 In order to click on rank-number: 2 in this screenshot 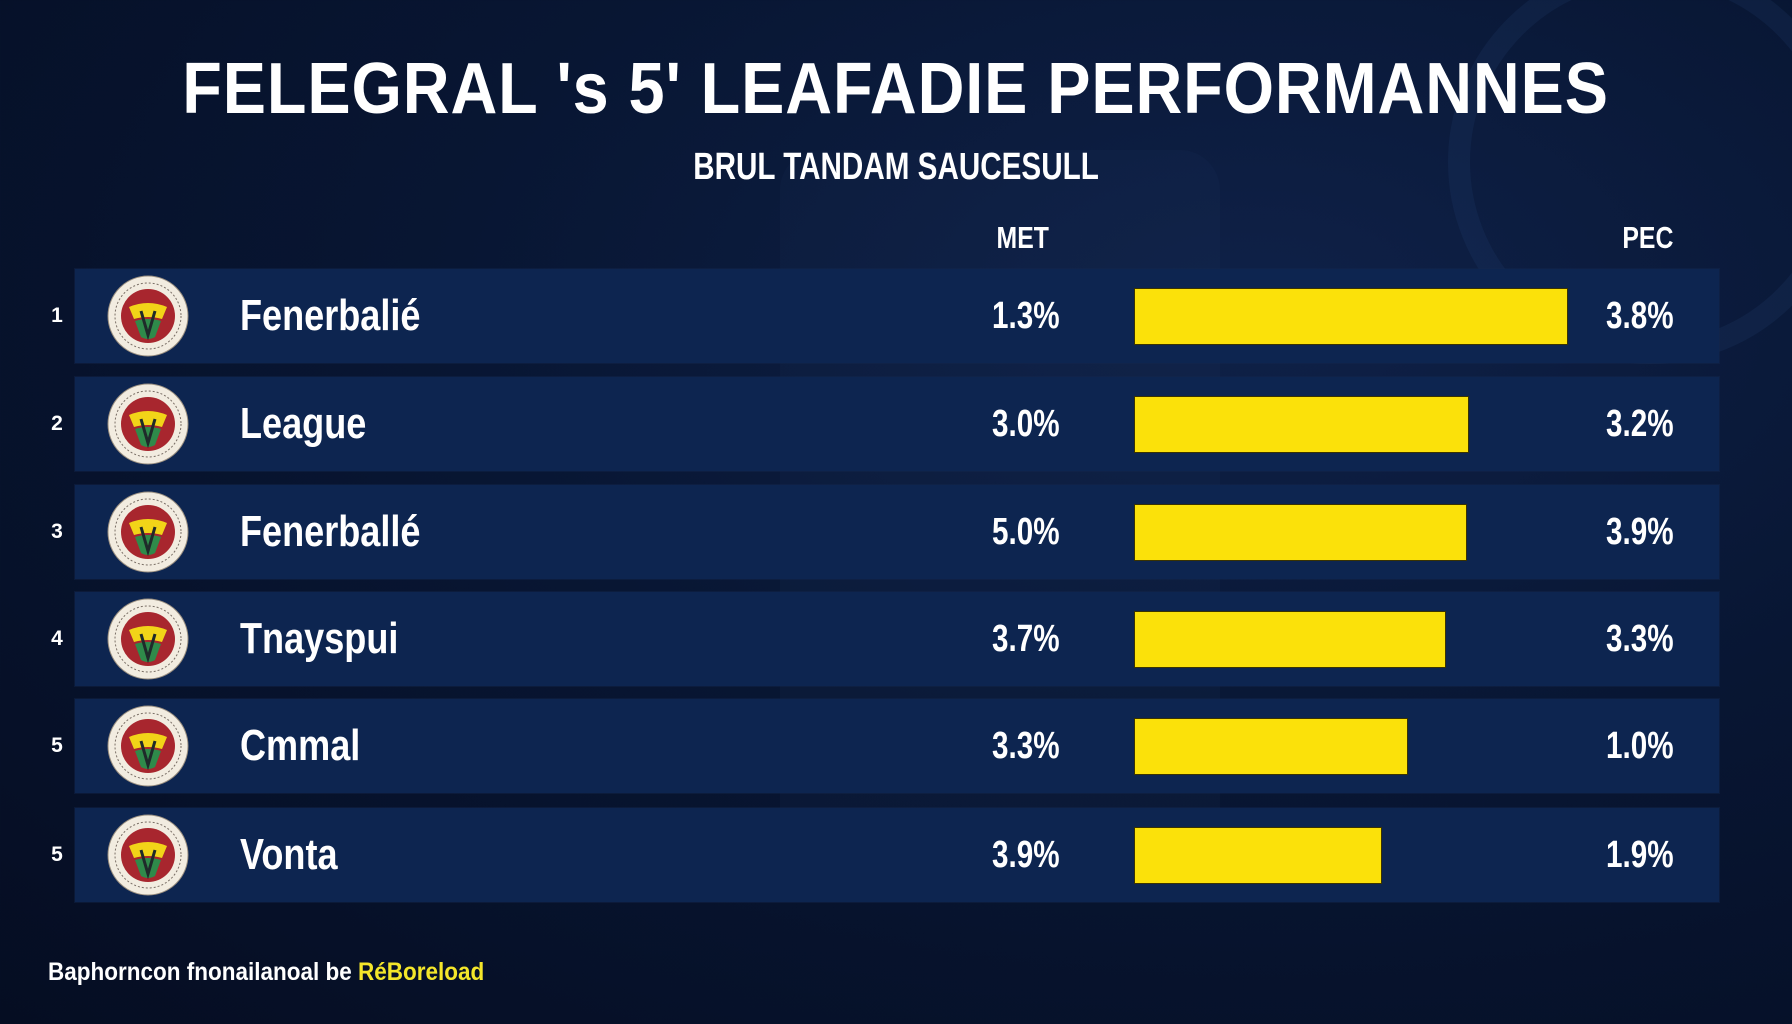, I will do `click(57, 423)`.